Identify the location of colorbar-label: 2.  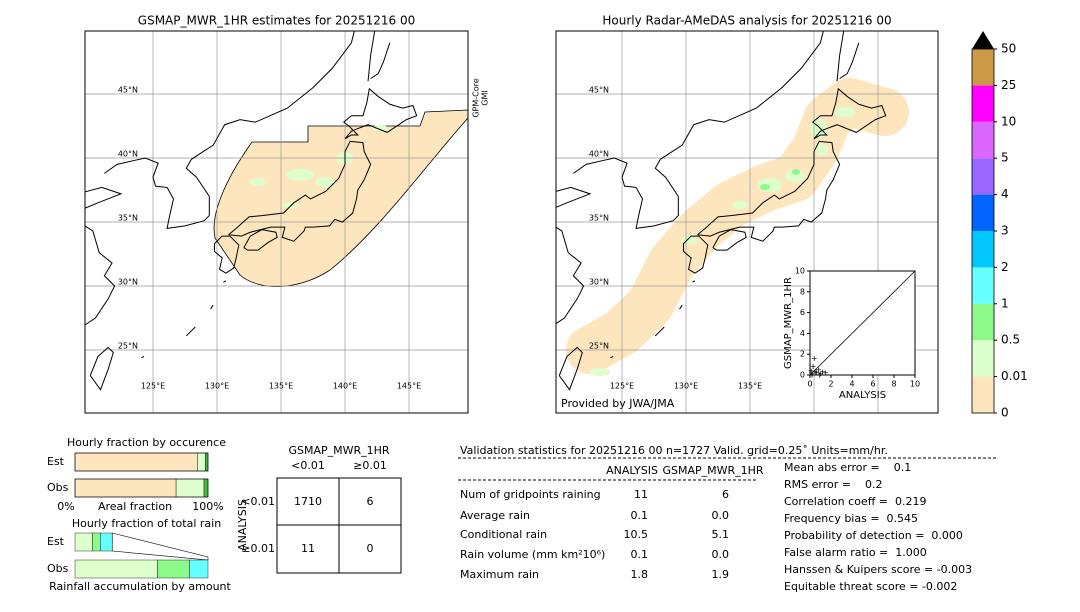
(1005, 267).